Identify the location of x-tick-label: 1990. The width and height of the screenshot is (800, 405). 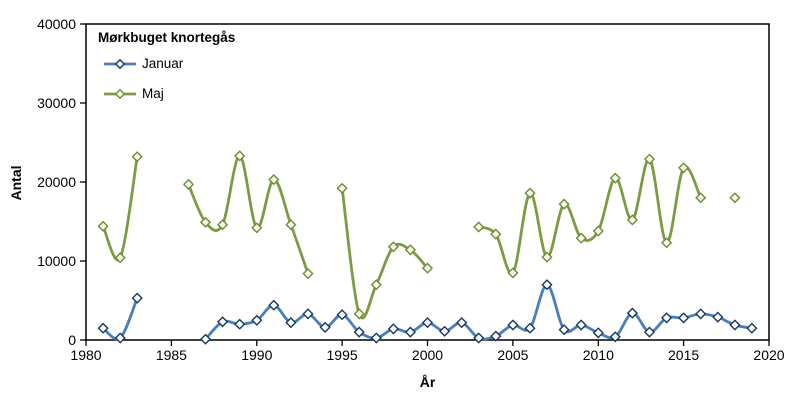
(256, 355).